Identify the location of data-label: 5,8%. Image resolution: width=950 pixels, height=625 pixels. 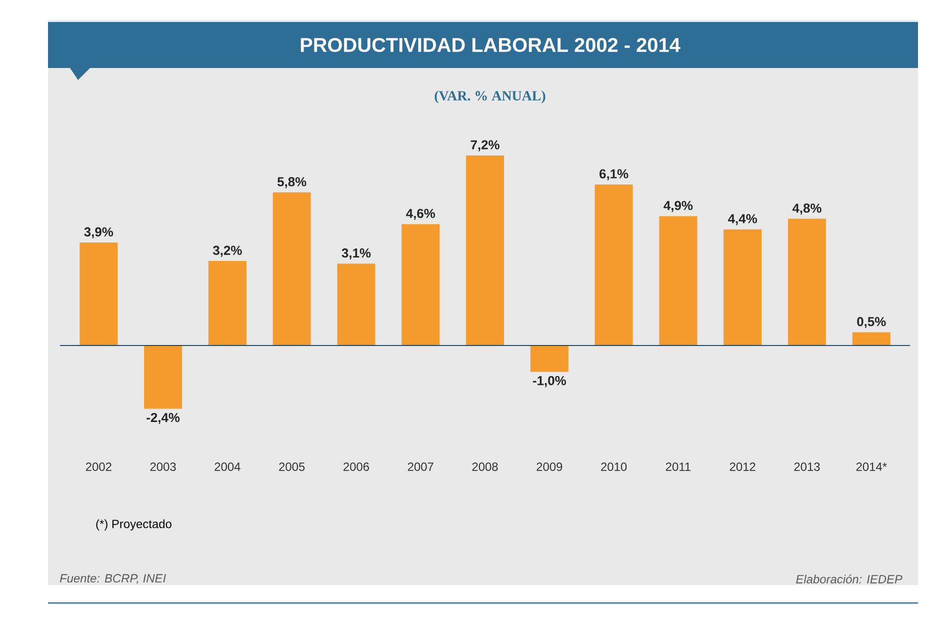
(291, 182).